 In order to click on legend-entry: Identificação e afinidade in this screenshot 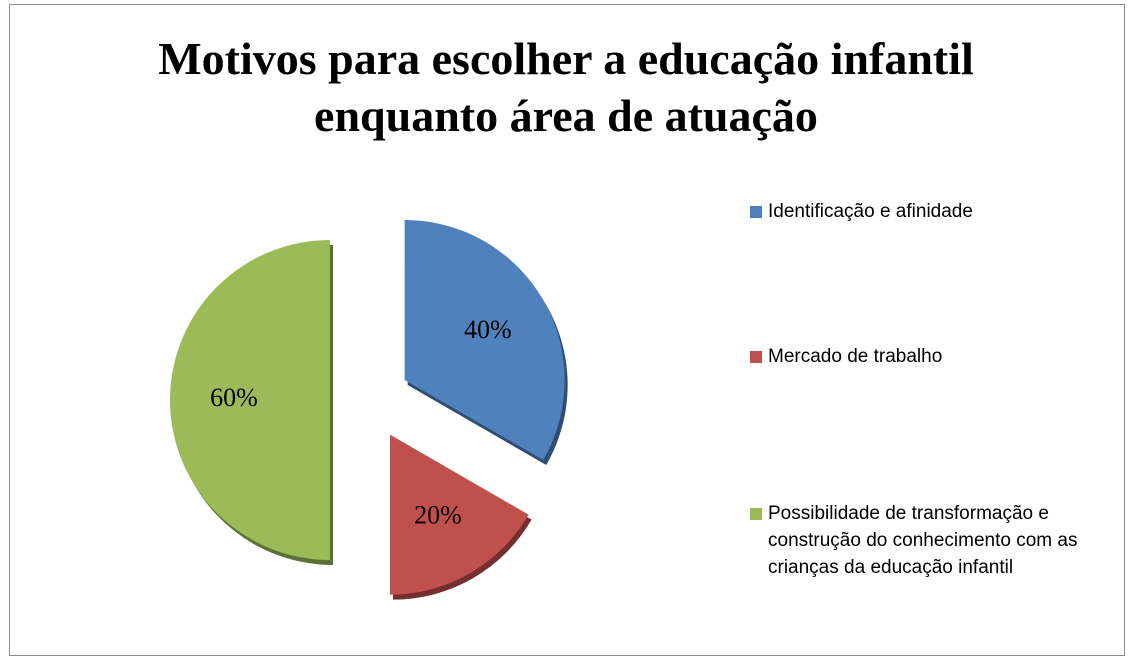, I will do `click(930, 211)`.